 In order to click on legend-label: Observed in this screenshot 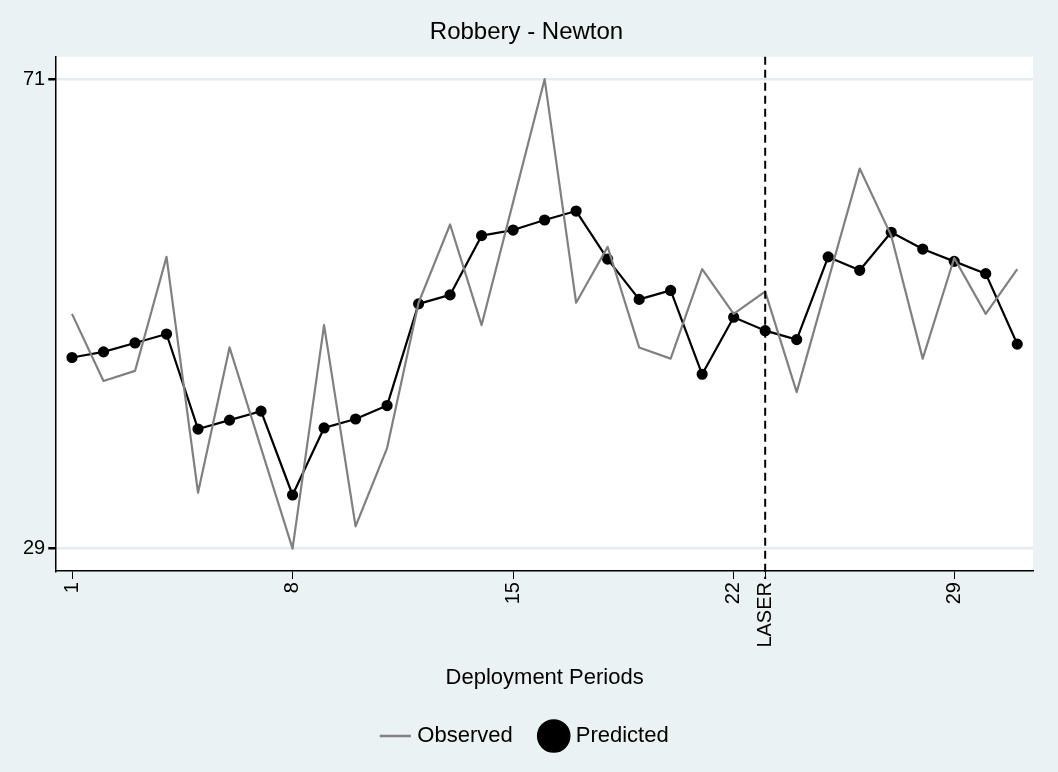, I will do `click(465, 735)`.